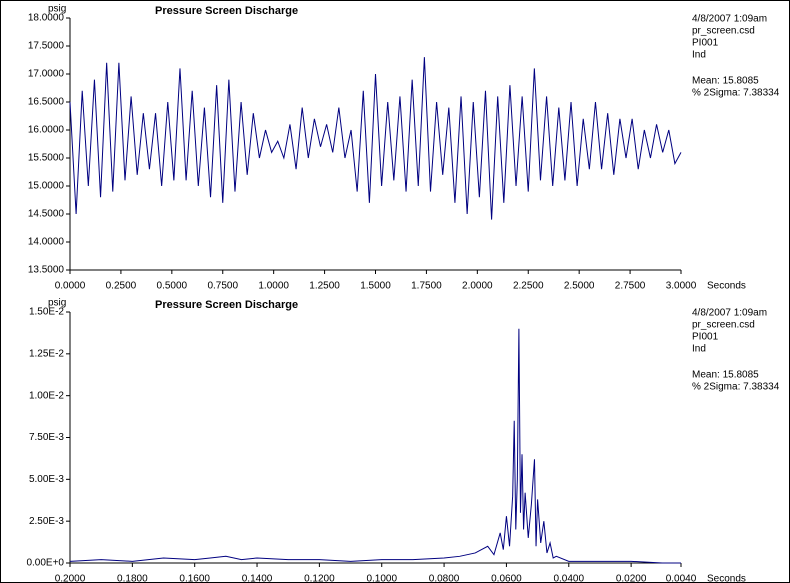 The height and width of the screenshot is (583, 790). What do you see at coordinates (46, 186) in the screenshot?
I see `y-tick-label: 15.0000` at bounding box center [46, 186].